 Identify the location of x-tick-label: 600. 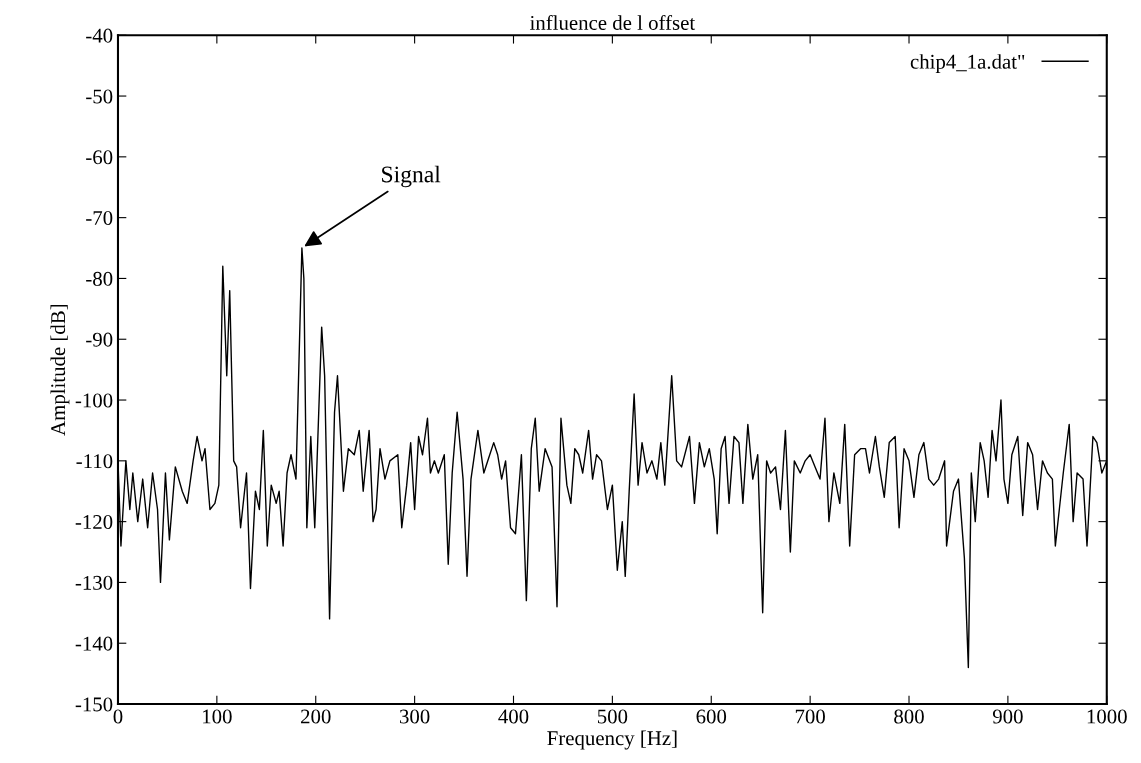
(711, 716).